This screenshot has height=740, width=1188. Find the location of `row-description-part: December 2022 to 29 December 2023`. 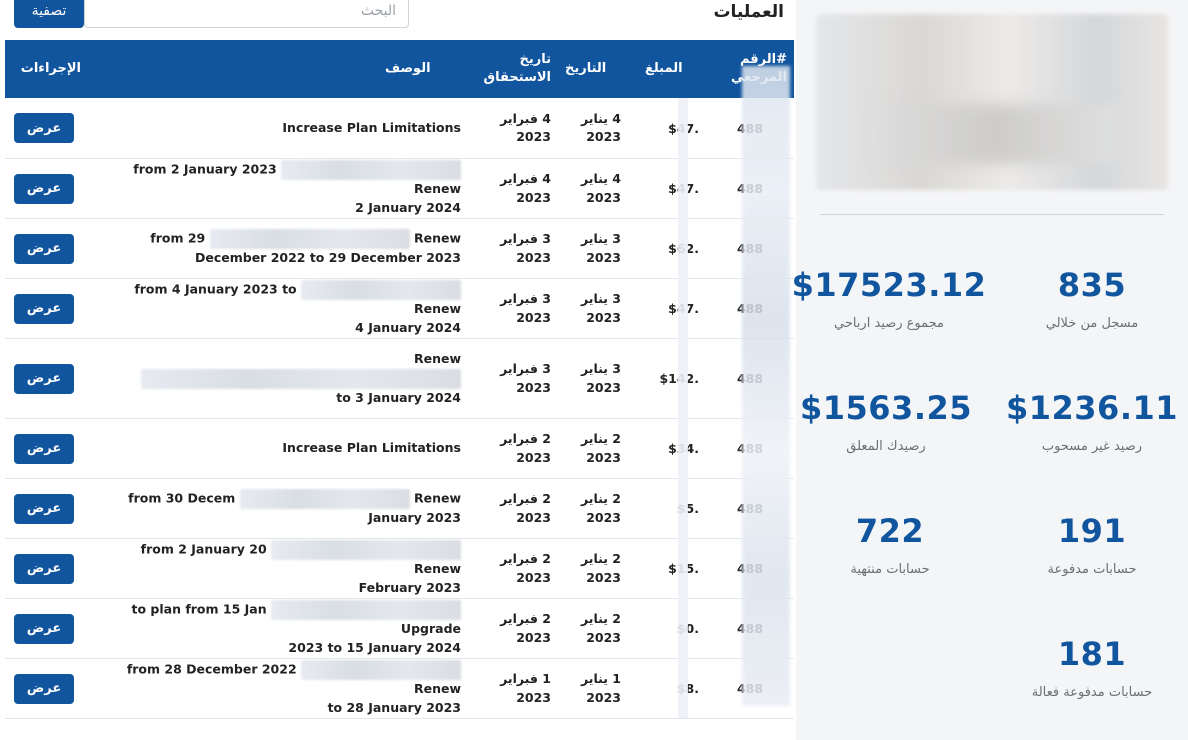

row-description-part: December 2022 to 29 December 2023 is located at coordinates (327, 258).